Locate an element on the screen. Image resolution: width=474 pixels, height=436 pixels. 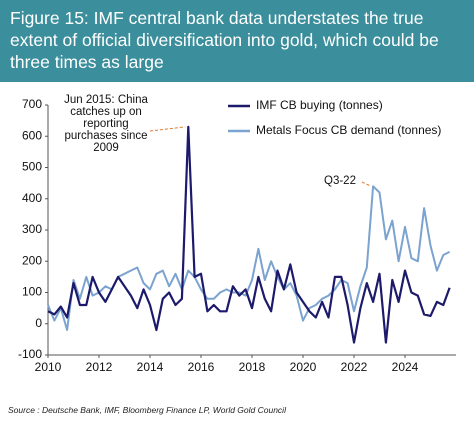
y-tick-label: 600 is located at coordinates (32, 135).